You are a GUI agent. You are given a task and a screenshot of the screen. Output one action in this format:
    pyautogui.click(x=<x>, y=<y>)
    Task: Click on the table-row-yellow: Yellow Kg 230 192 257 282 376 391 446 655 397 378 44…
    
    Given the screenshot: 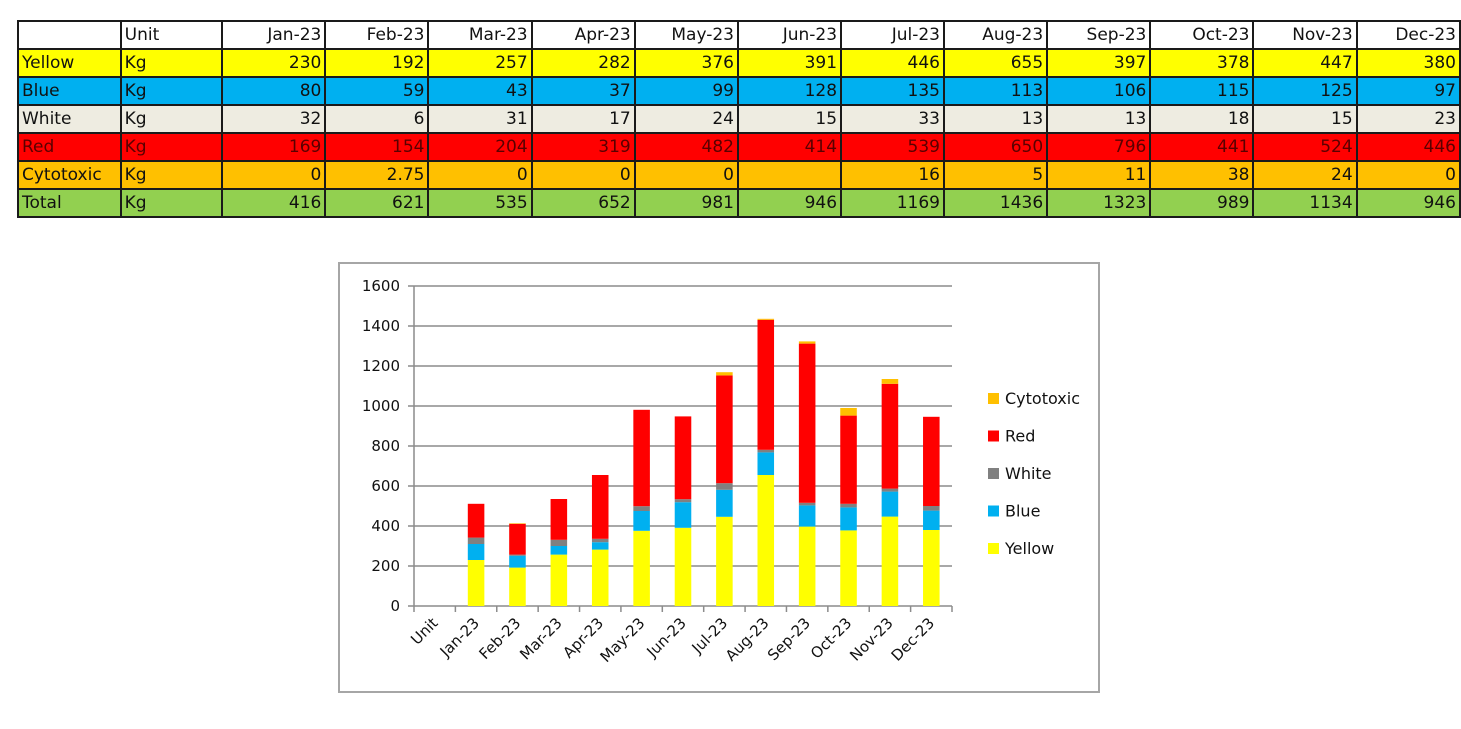 What is the action you would take?
    pyautogui.click(x=739, y=63)
    